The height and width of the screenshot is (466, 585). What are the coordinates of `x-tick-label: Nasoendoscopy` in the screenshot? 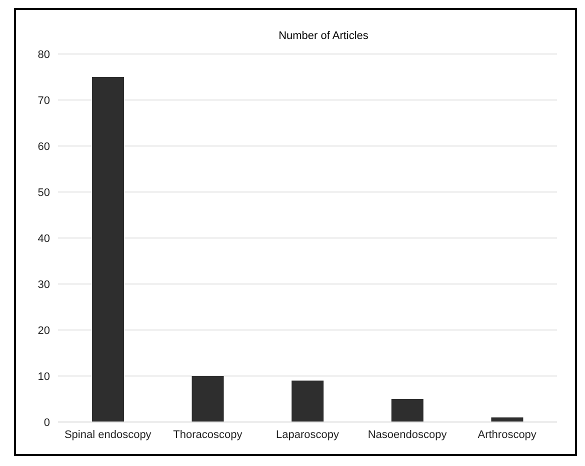 It's located at (408, 434).